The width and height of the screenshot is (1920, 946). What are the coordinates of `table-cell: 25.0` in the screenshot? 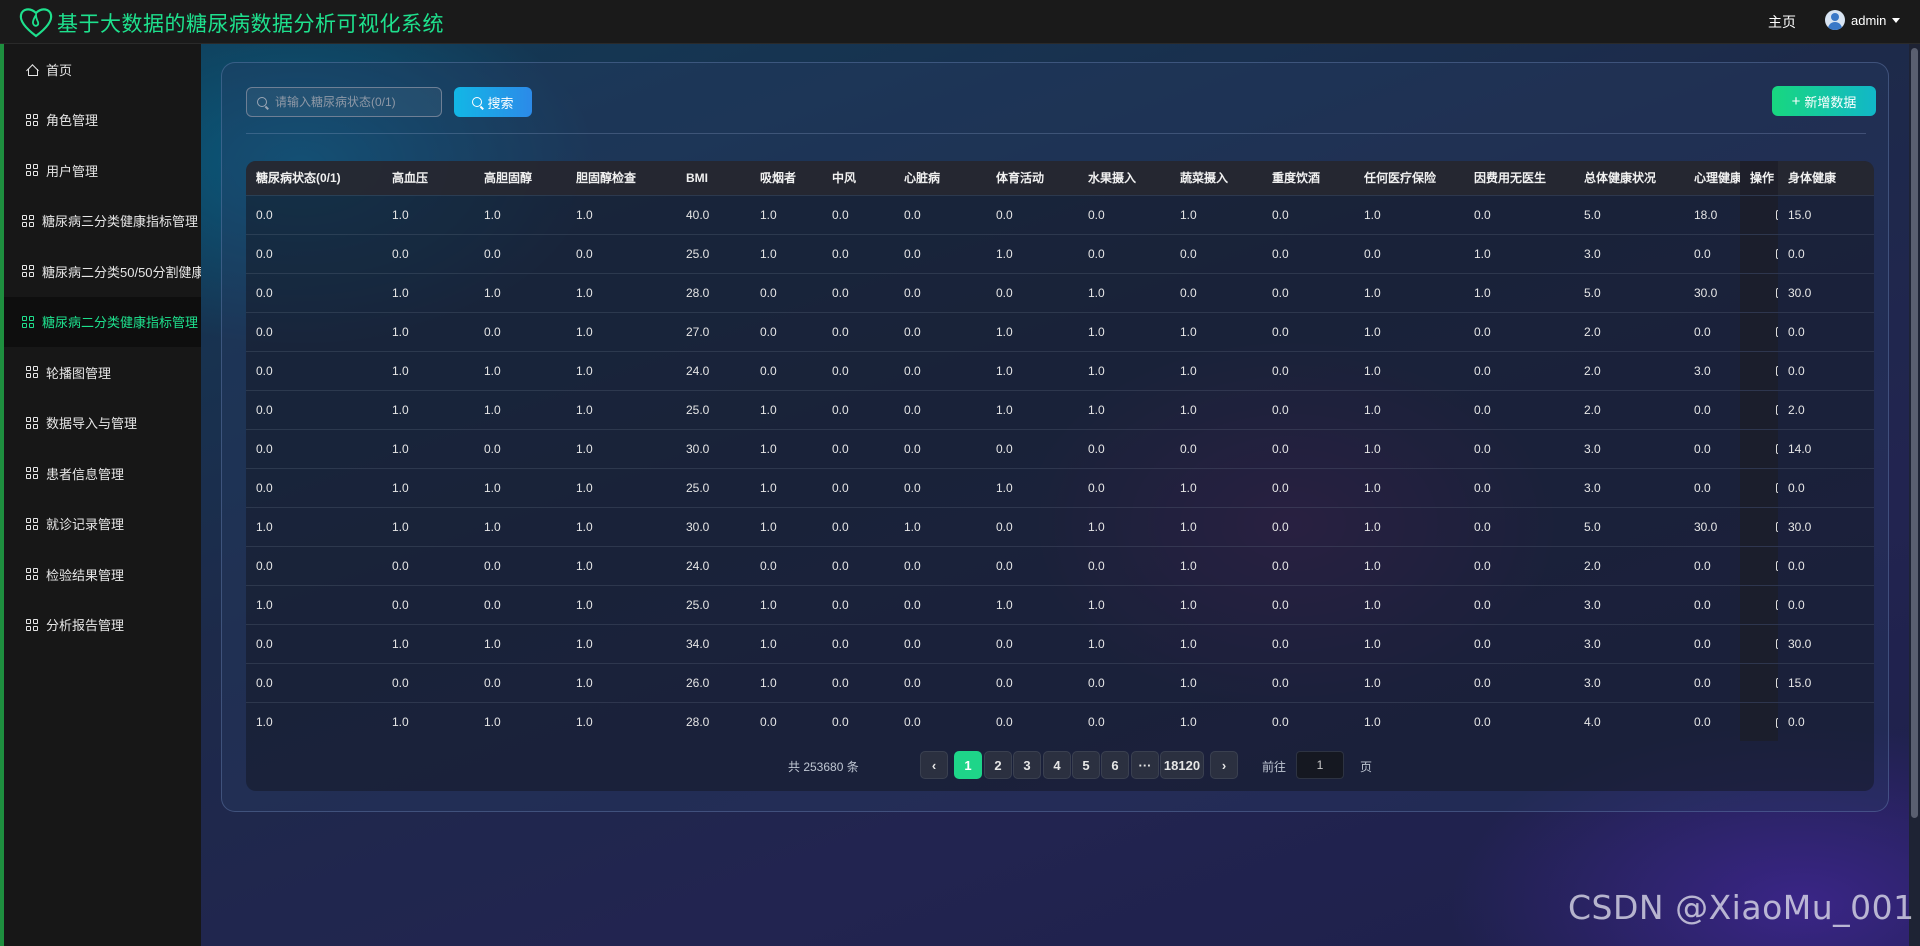 It's located at (698, 487).